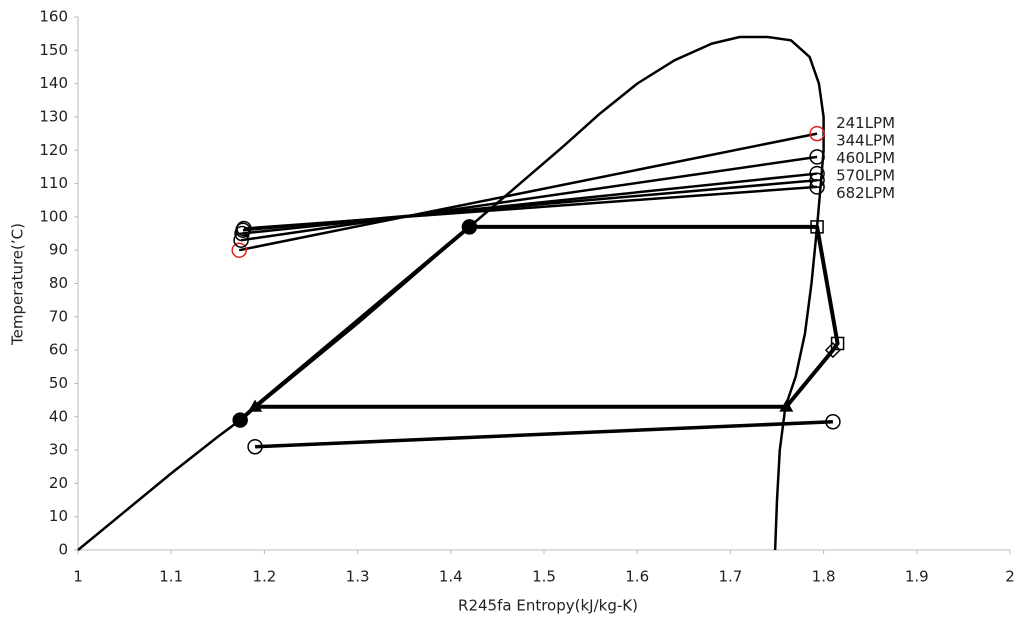 Image resolution: width=1024 pixels, height=630 pixels. Describe the element at coordinates (548, 606) in the screenshot. I see `x-axis-label: R245fa Entropy(kJ/kg-K)` at that location.